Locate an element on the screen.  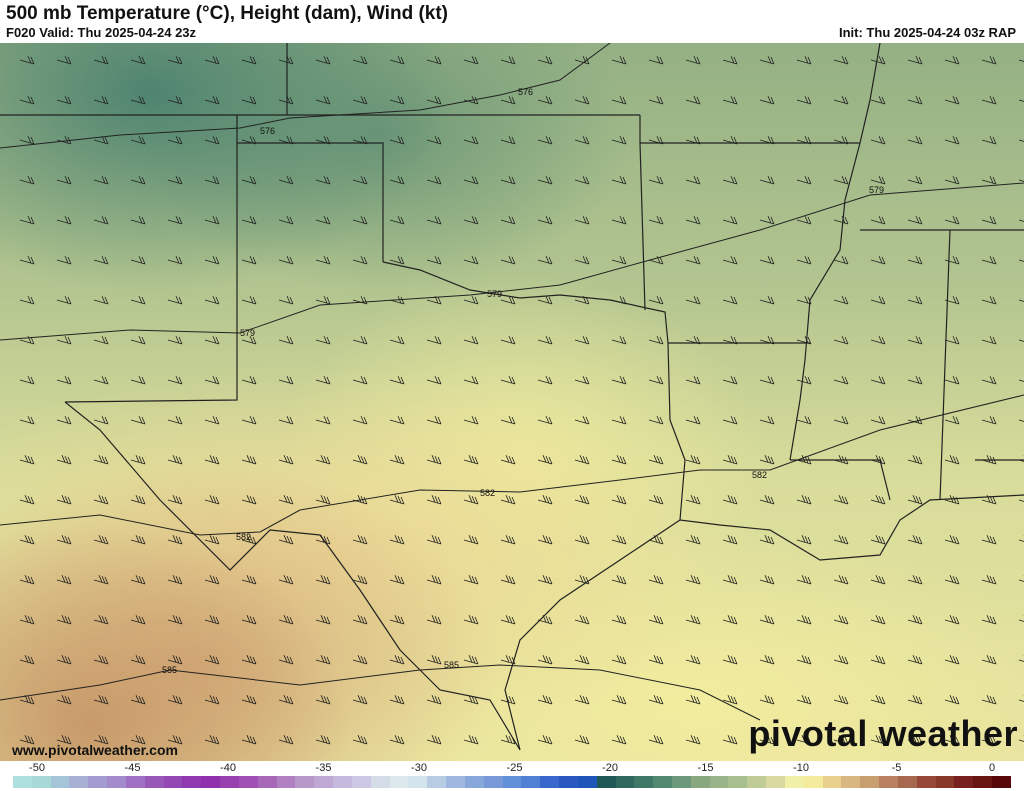
border-ms-al is located at coordinates (945, 365).